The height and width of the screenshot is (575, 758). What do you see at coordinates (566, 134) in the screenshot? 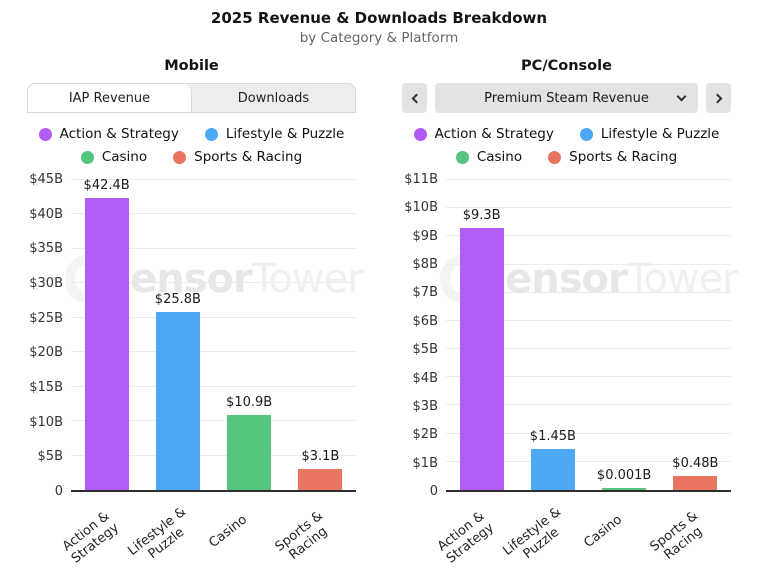
I see `legend-row: Action & Strategy Lifestyle & Puzzle` at bounding box center [566, 134].